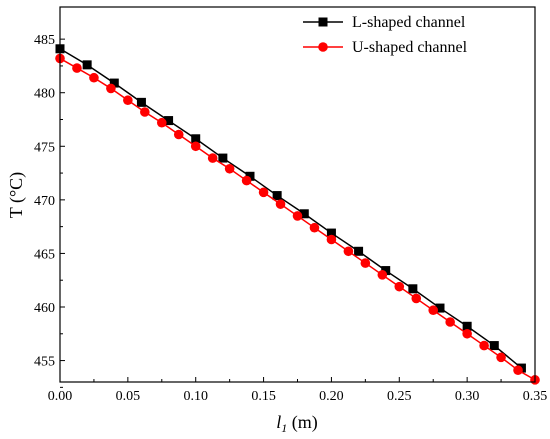 The image size is (550, 439). I want to click on x-tick-label: 0.10, so click(195, 396).